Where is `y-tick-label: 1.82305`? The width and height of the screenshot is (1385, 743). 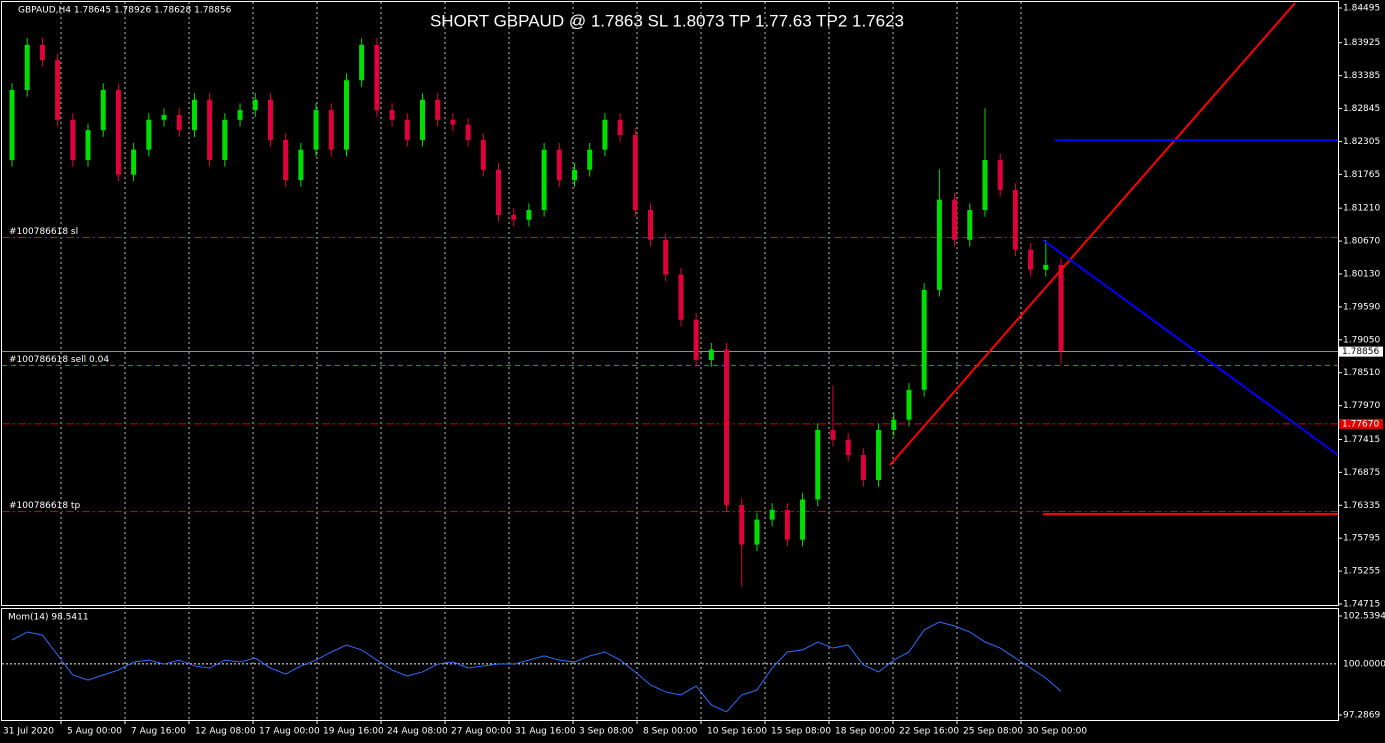
y-tick-label: 1.82305 is located at coordinates (1361, 142).